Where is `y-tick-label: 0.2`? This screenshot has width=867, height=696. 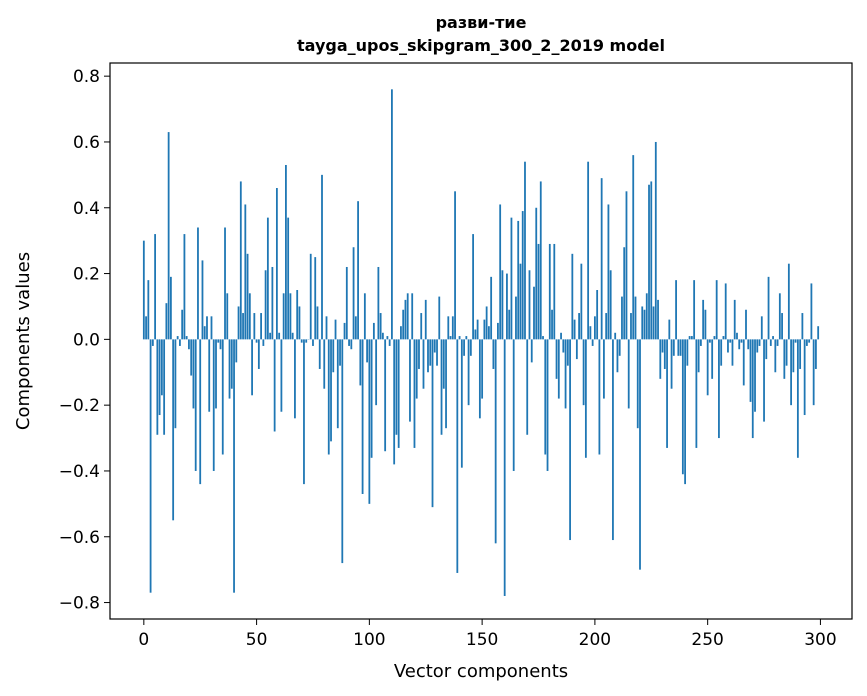
y-tick-label: 0.2 is located at coordinates (86, 275).